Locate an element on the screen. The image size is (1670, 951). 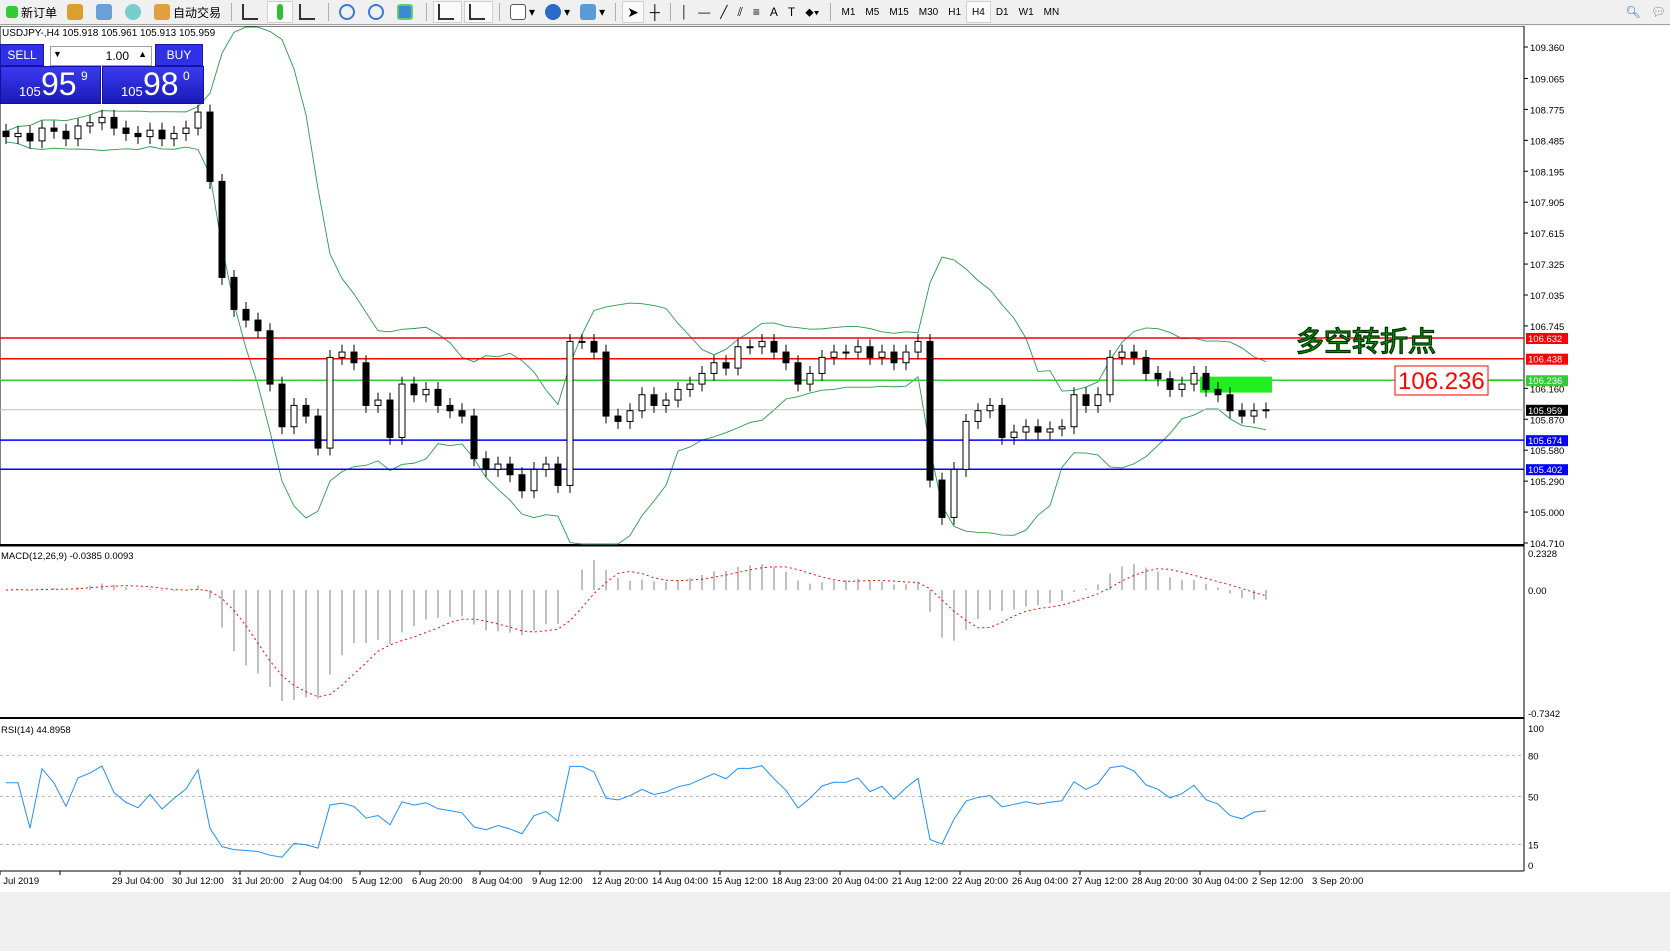
tile-windows-icon is located at coordinates (405, 12).